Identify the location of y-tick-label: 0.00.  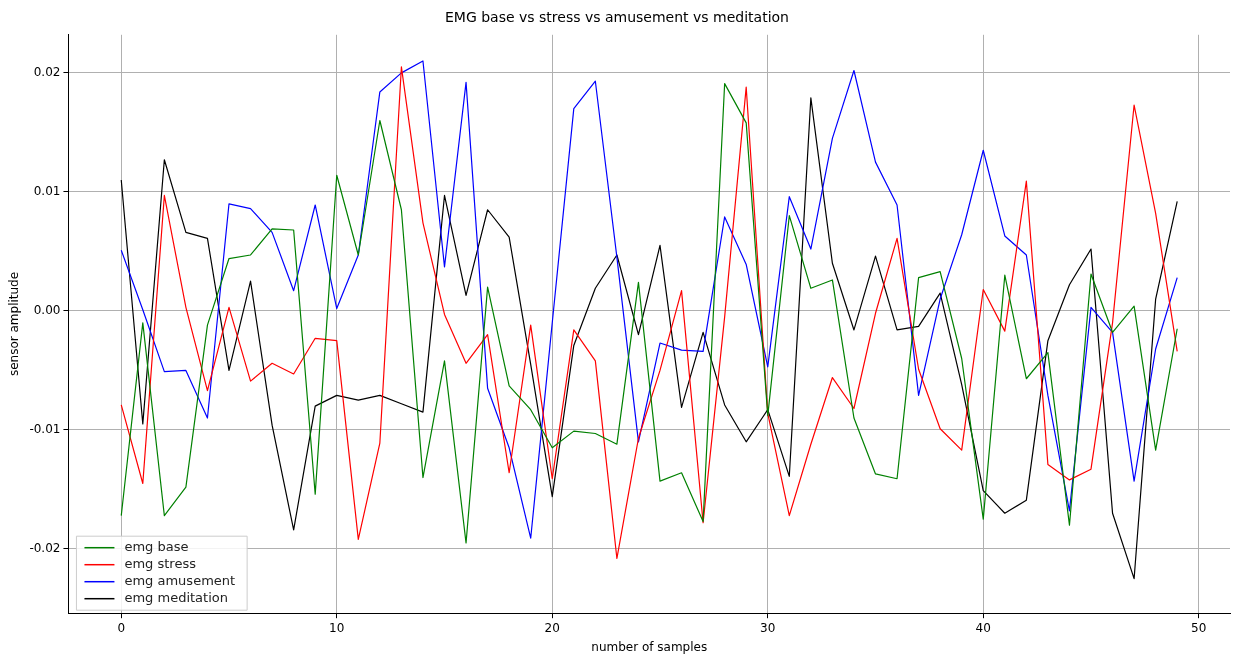
(47, 310).